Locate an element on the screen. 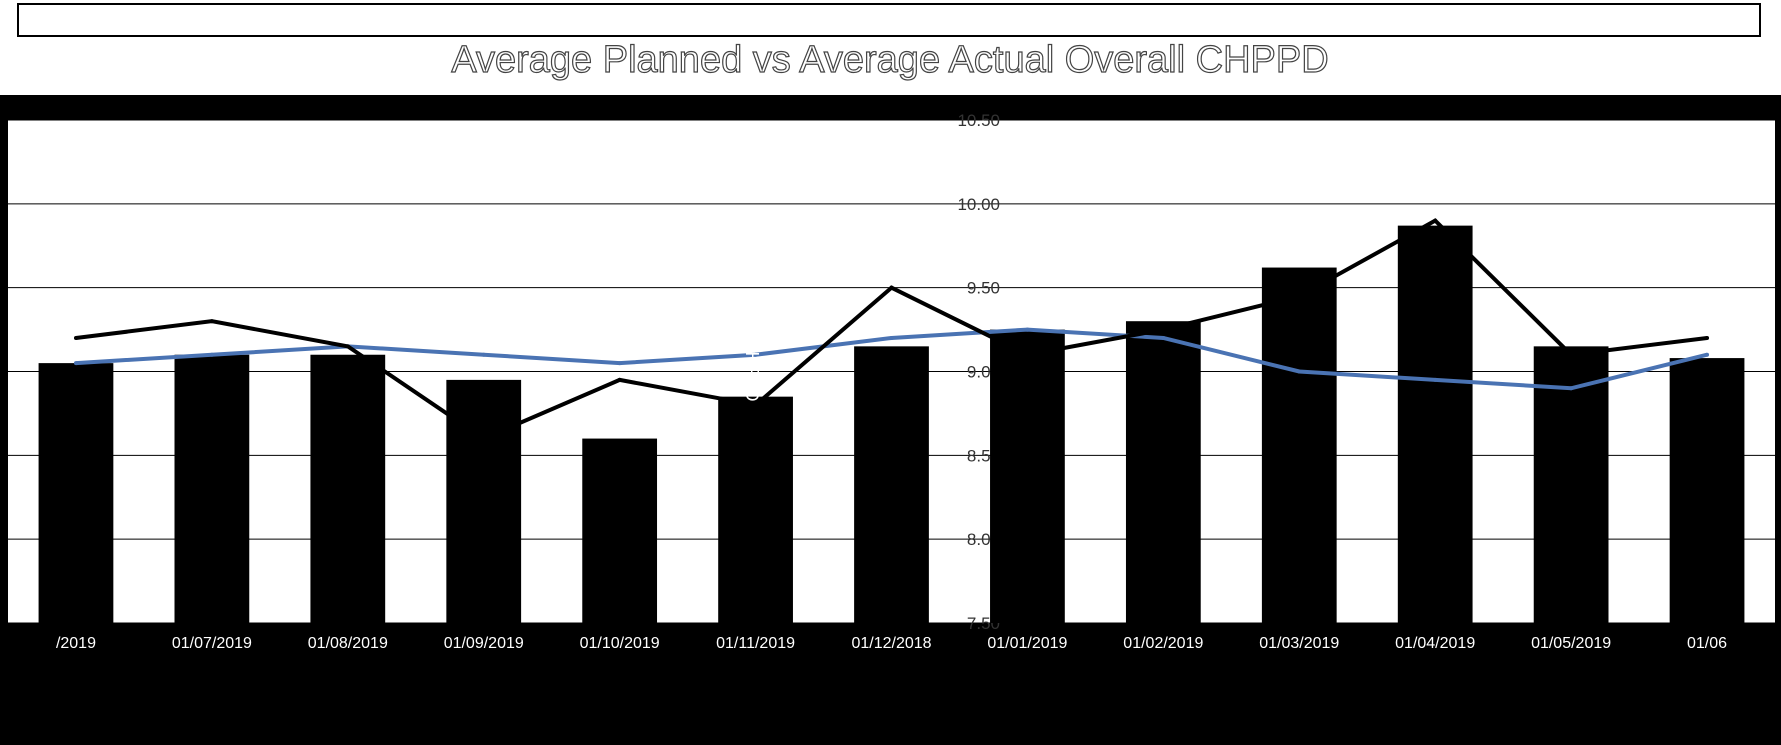 This screenshot has height=745, width=1781. x-tick-label: 01/05/2019 is located at coordinates (1571, 643).